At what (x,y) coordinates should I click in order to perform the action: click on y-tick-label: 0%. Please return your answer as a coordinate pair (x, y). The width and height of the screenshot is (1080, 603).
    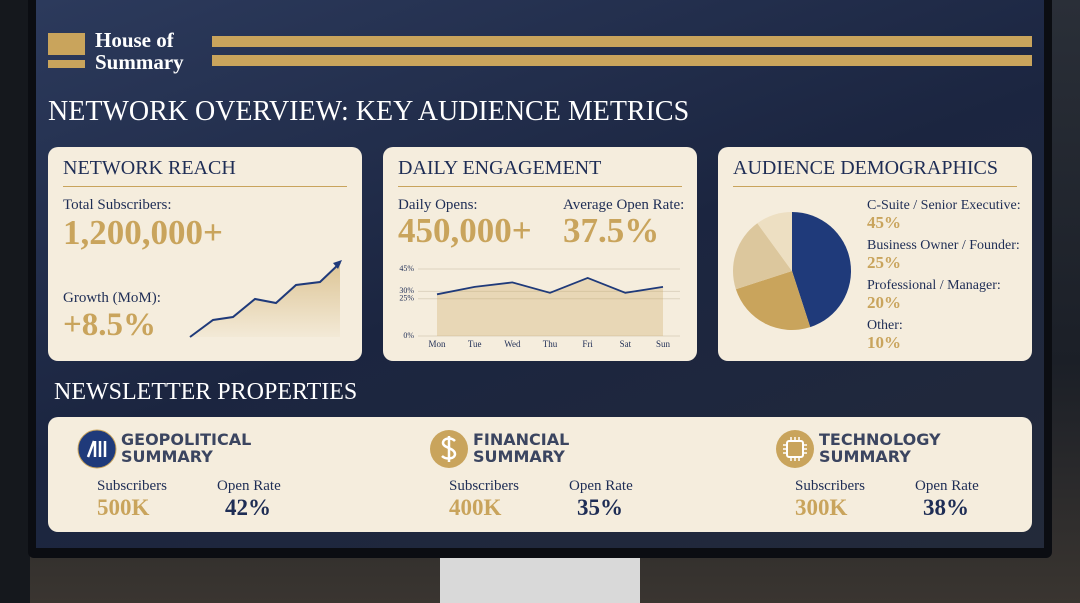
    Looking at the image, I should click on (408, 335).